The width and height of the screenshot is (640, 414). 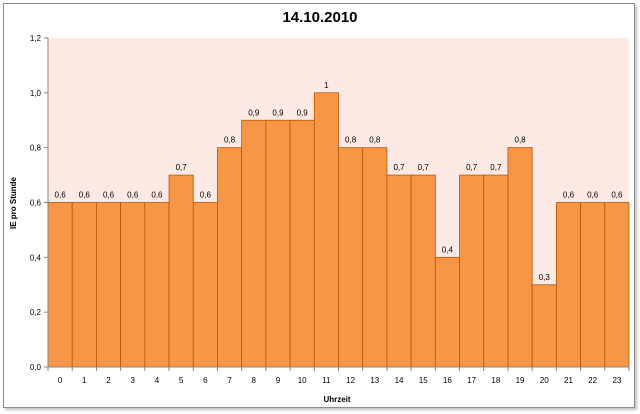 I want to click on chart-title: 14.10.2010, so click(x=319, y=17).